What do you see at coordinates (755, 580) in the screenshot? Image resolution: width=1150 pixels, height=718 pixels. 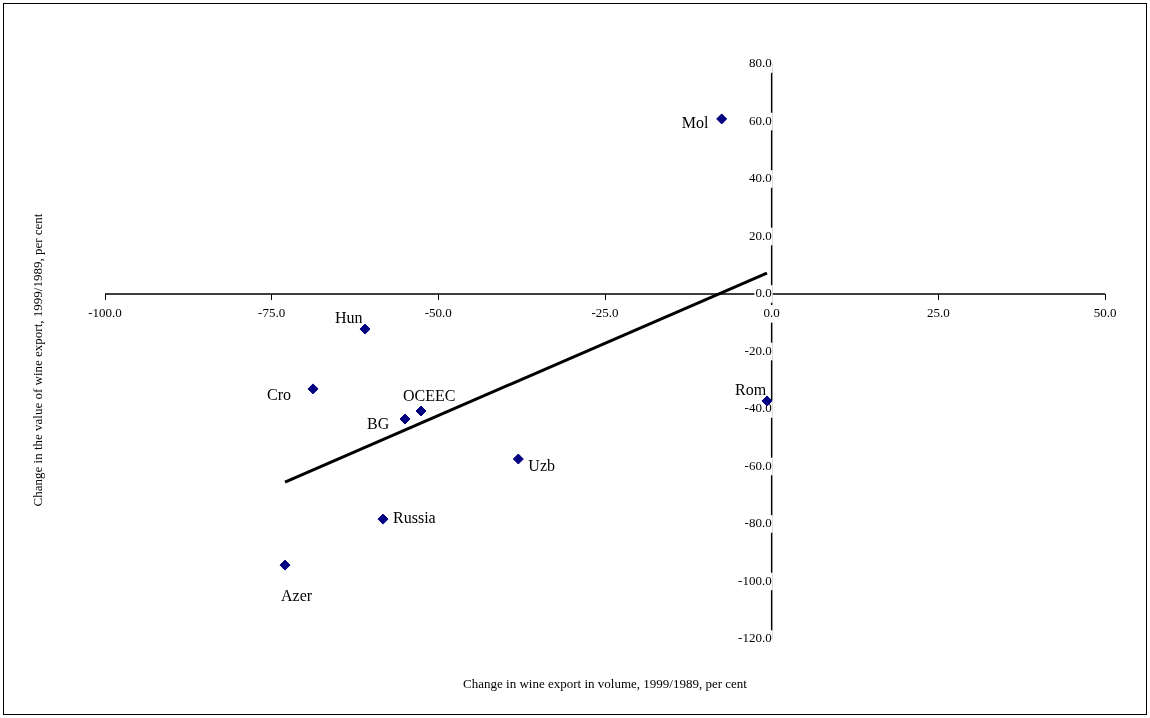 I see `y-tick-label: -100.0` at bounding box center [755, 580].